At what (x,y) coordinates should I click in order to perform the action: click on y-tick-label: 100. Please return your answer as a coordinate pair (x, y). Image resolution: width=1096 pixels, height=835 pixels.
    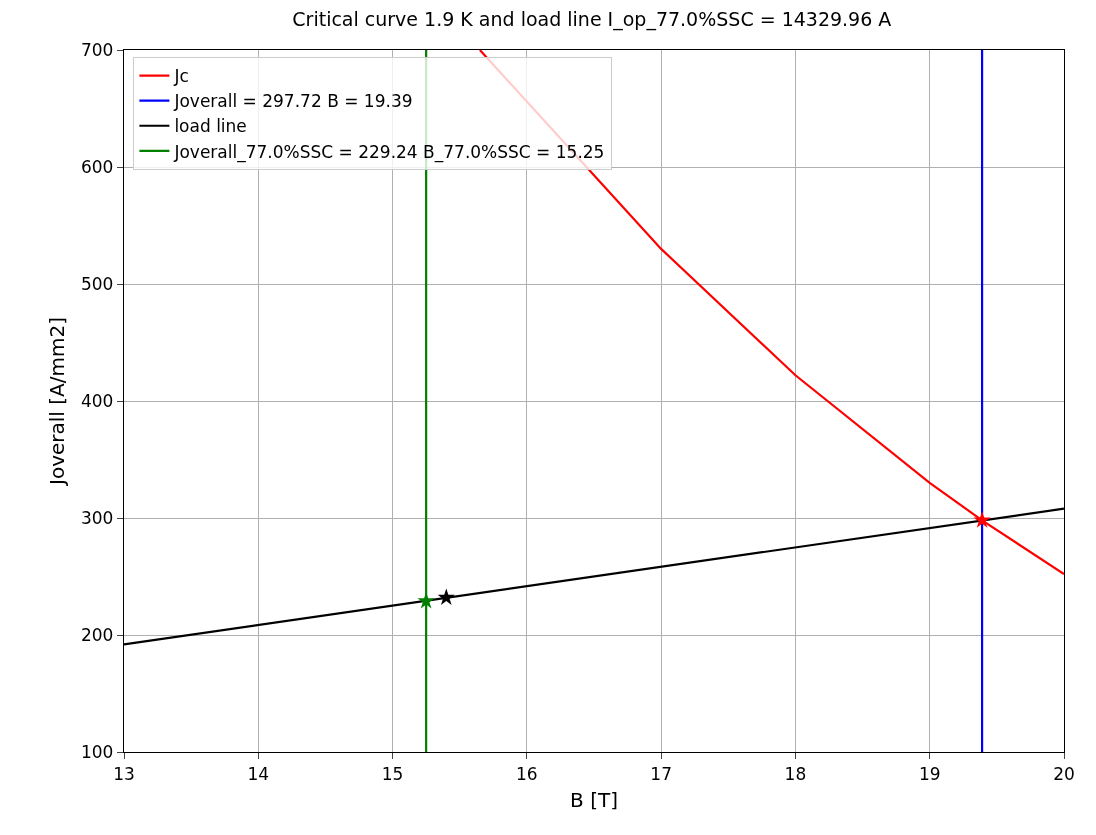
    Looking at the image, I should click on (97, 751).